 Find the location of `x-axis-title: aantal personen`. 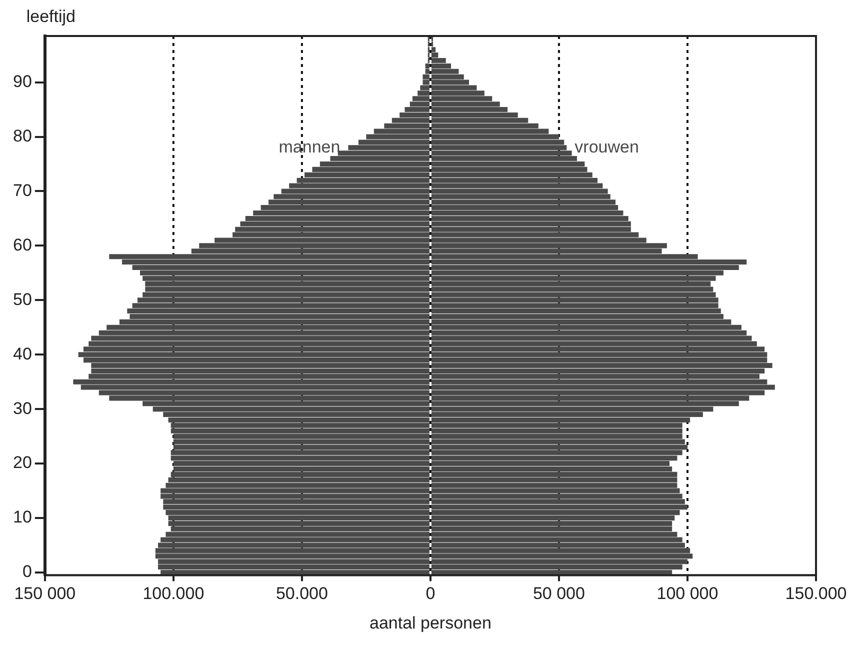

x-axis-title: aantal personen is located at coordinates (430, 622).